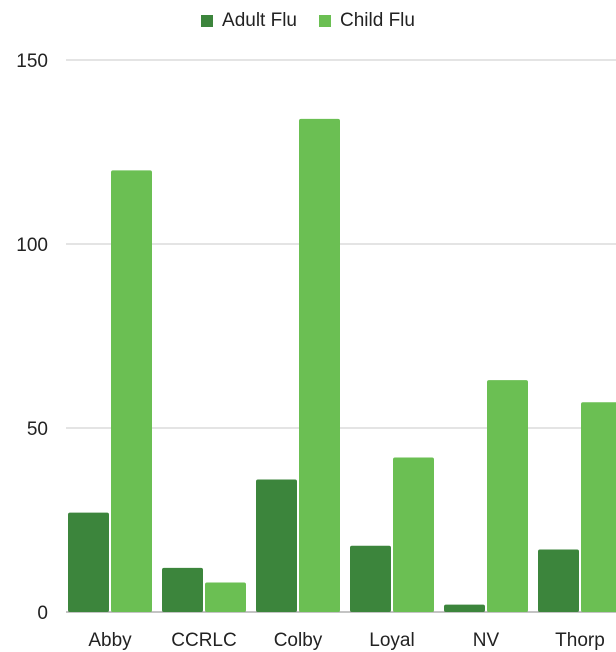 The image size is (616, 652). Describe the element at coordinates (486, 640) in the screenshot. I see `x-tick-label: NV` at that location.